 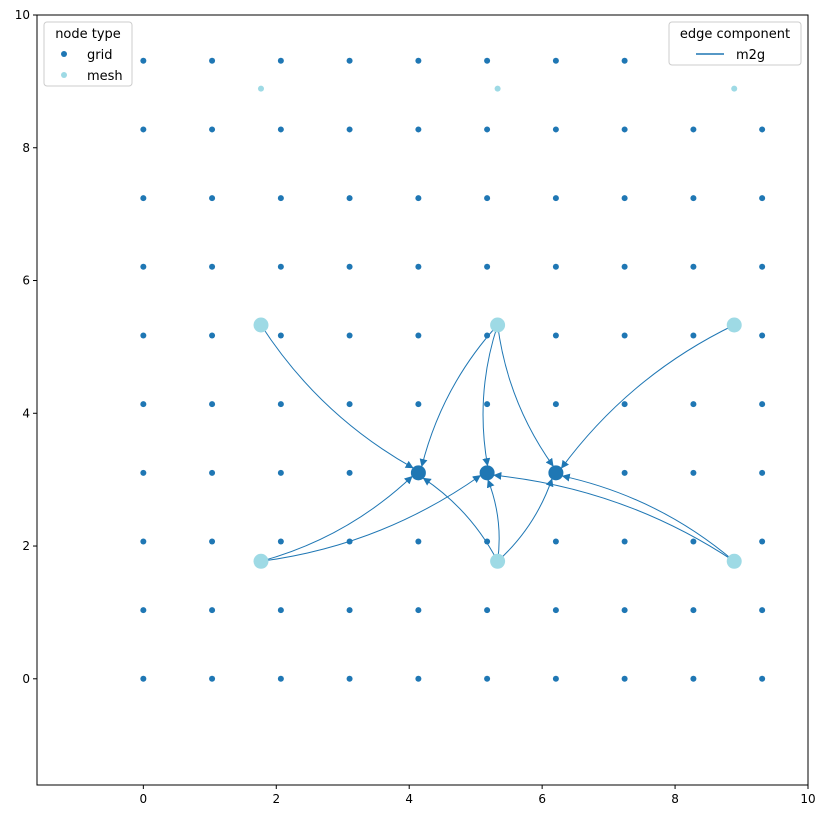 What do you see at coordinates (64, 75) in the screenshot?
I see `legend-marker` at bounding box center [64, 75].